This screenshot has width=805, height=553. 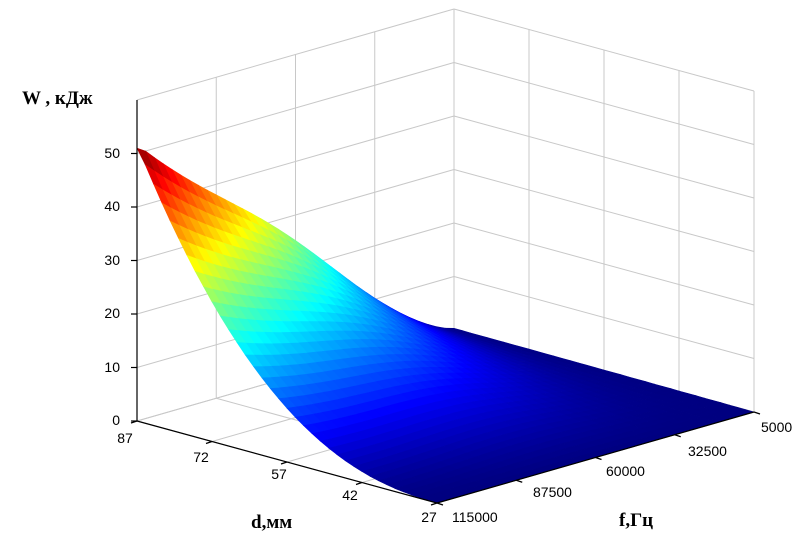 What do you see at coordinates (279, 474) in the screenshot?
I see `d-tick-label: 57` at bounding box center [279, 474].